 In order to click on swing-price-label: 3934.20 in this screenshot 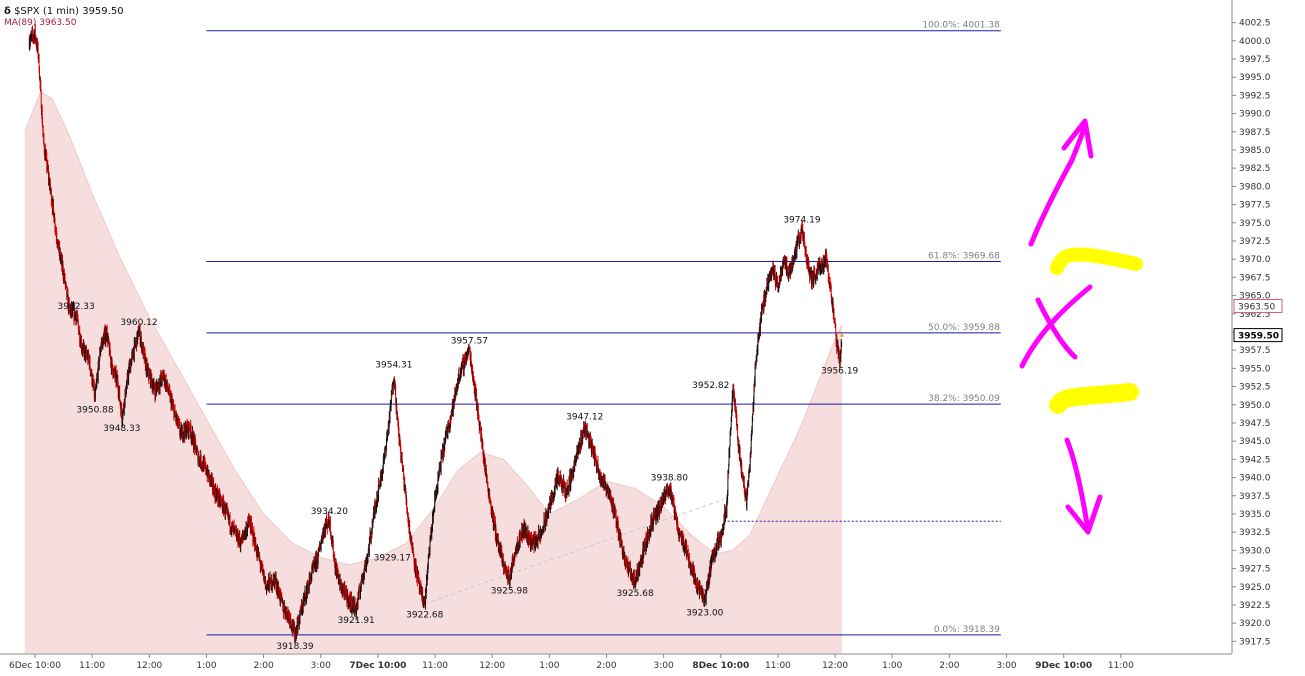, I will do `click(329, 512)`.